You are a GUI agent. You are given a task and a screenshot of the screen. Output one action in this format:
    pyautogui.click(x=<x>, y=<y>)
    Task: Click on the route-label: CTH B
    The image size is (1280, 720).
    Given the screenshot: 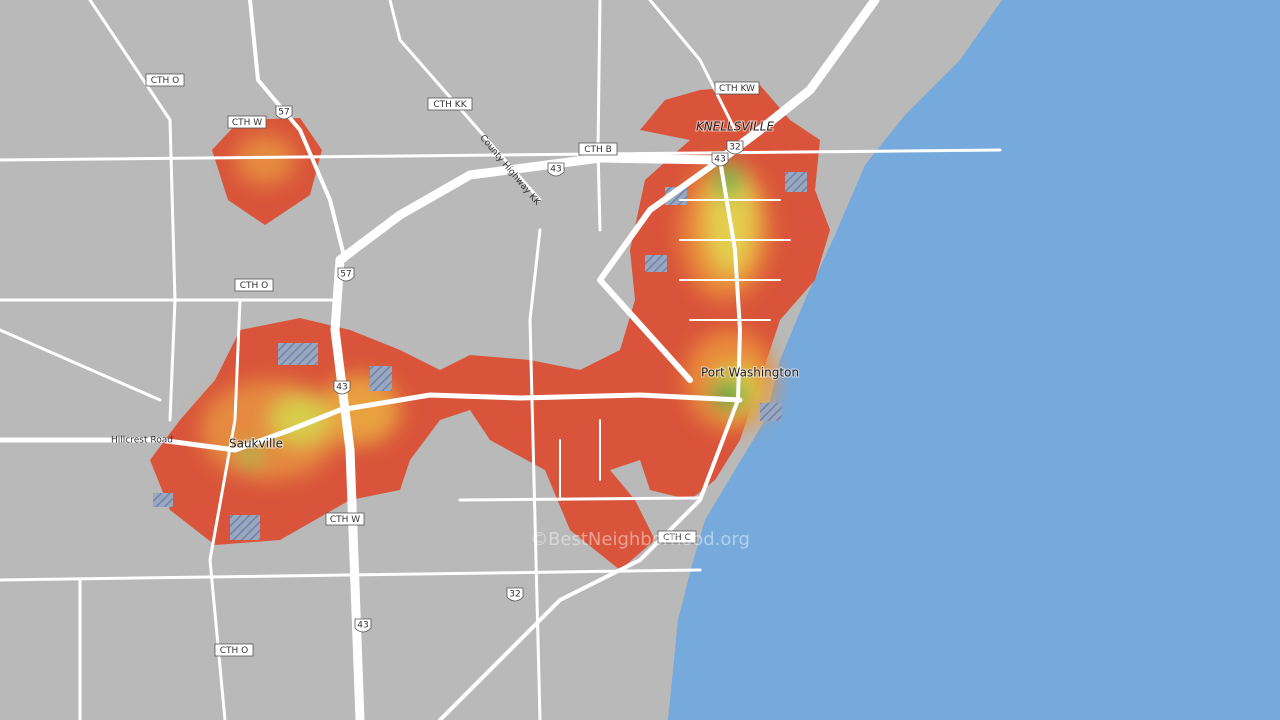 What is the action you would take?
    pyautogui.click(x=598, y=150)
    